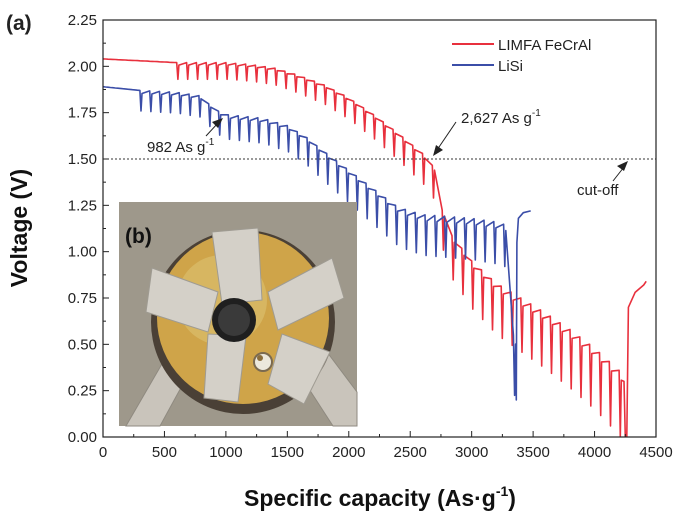 The width and height of the screenshot is (685, 516). What do you see at coordinates (225, 452) in the screenshot?
I see `x-tick-label: 1000` at bounding box center [225, 452].